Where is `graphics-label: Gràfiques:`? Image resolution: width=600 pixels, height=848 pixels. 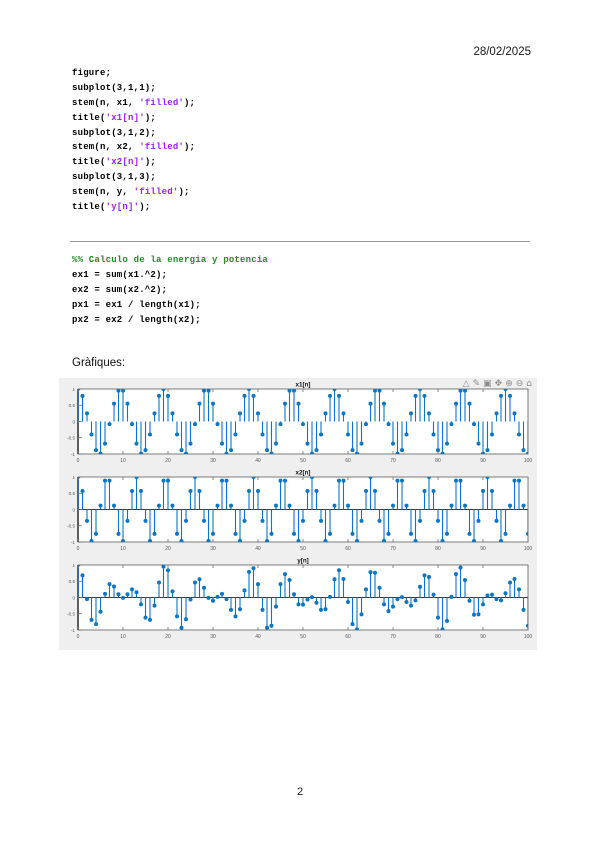
graphics-label: Gràfiques: is located at coordinates (99, 363).